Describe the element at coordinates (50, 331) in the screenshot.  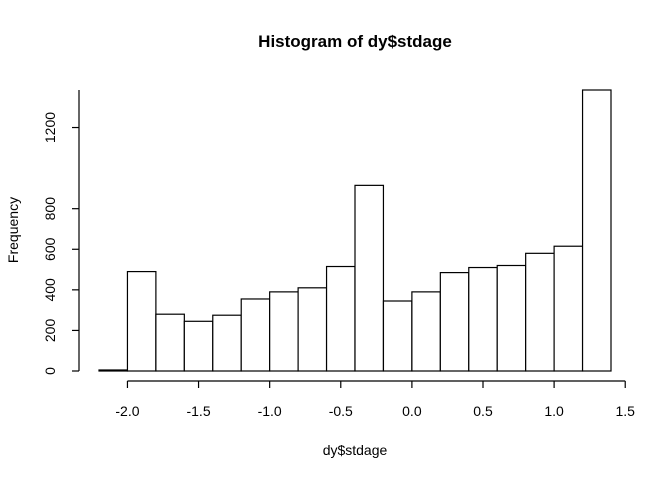
I see `y-tick-label: 200` at that location.